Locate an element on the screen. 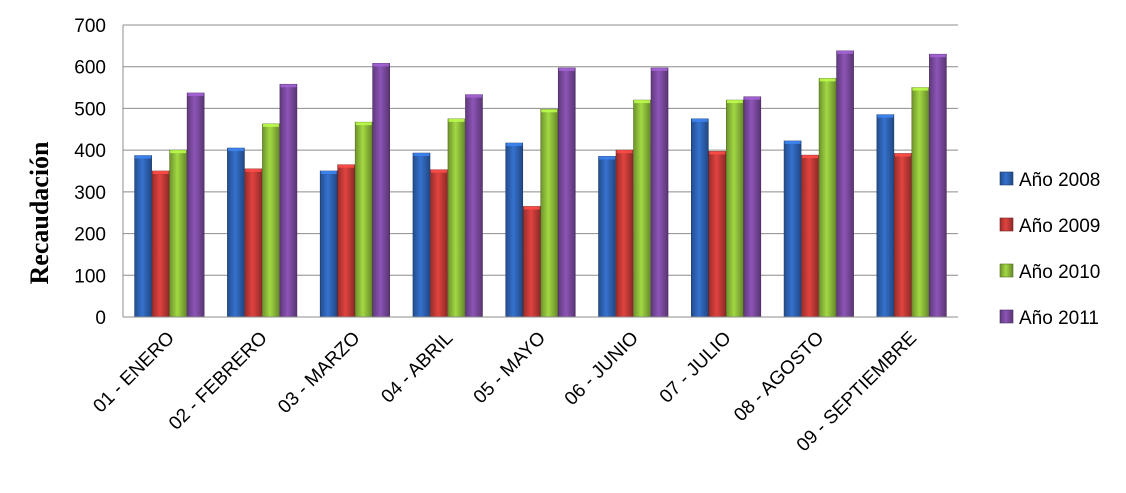  legend-label: Año 2009 is located at coordinates (1059, 226).